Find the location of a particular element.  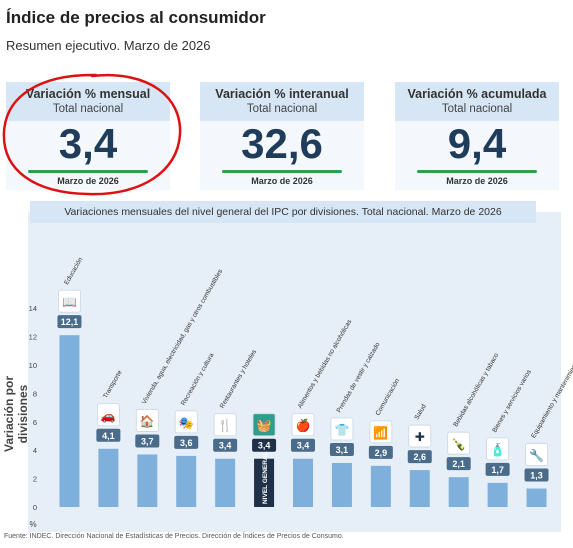

icon-glyph: 📖 is located at coordinates (69, 302).